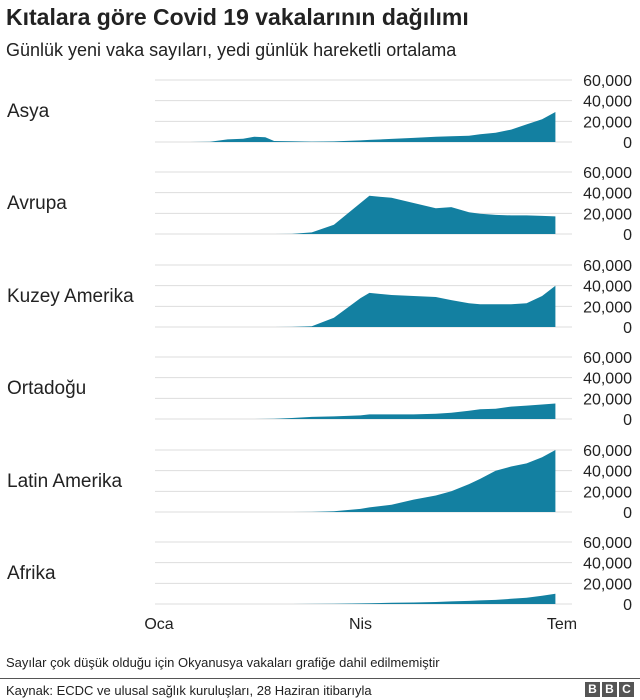 The height and width of the screenshot is (700, 640). What do you see at coordinates (319, 389) in the screenshot?
I see `panel-ortadoğu: 0 20,000 40,000 60,000 Ortadoğu` at bounding box center [319, 389].